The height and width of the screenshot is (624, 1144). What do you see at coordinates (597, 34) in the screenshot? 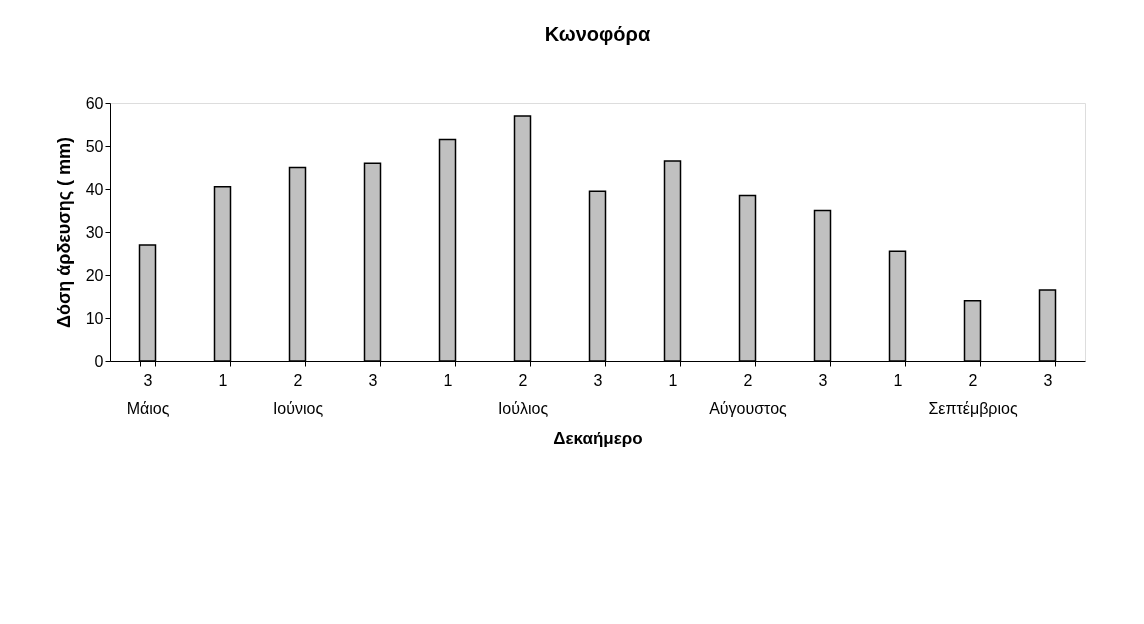
I see `chart-title: Κωνοφόρα` at bounding box center [597, 34].